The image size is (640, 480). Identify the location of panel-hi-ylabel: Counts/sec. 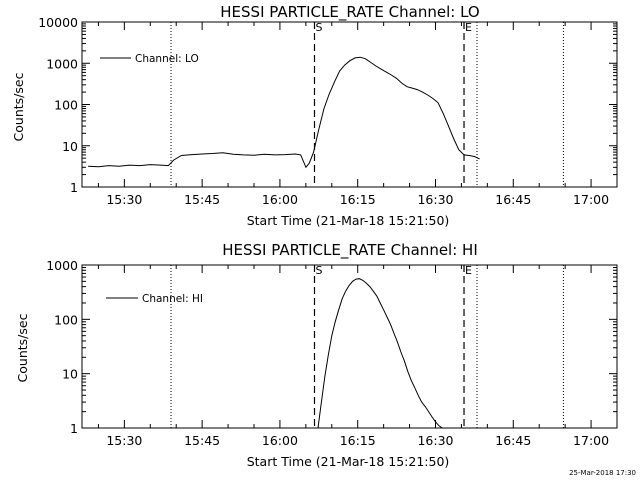
(22, 347).